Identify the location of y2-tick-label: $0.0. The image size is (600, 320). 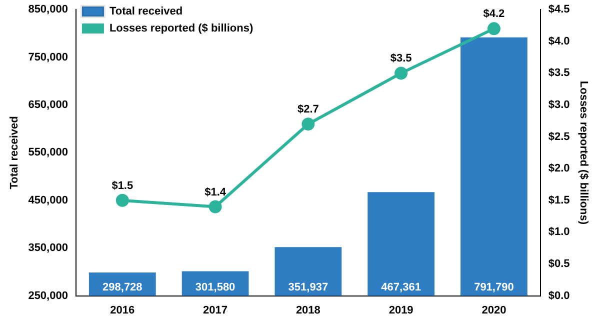
(559, 296).